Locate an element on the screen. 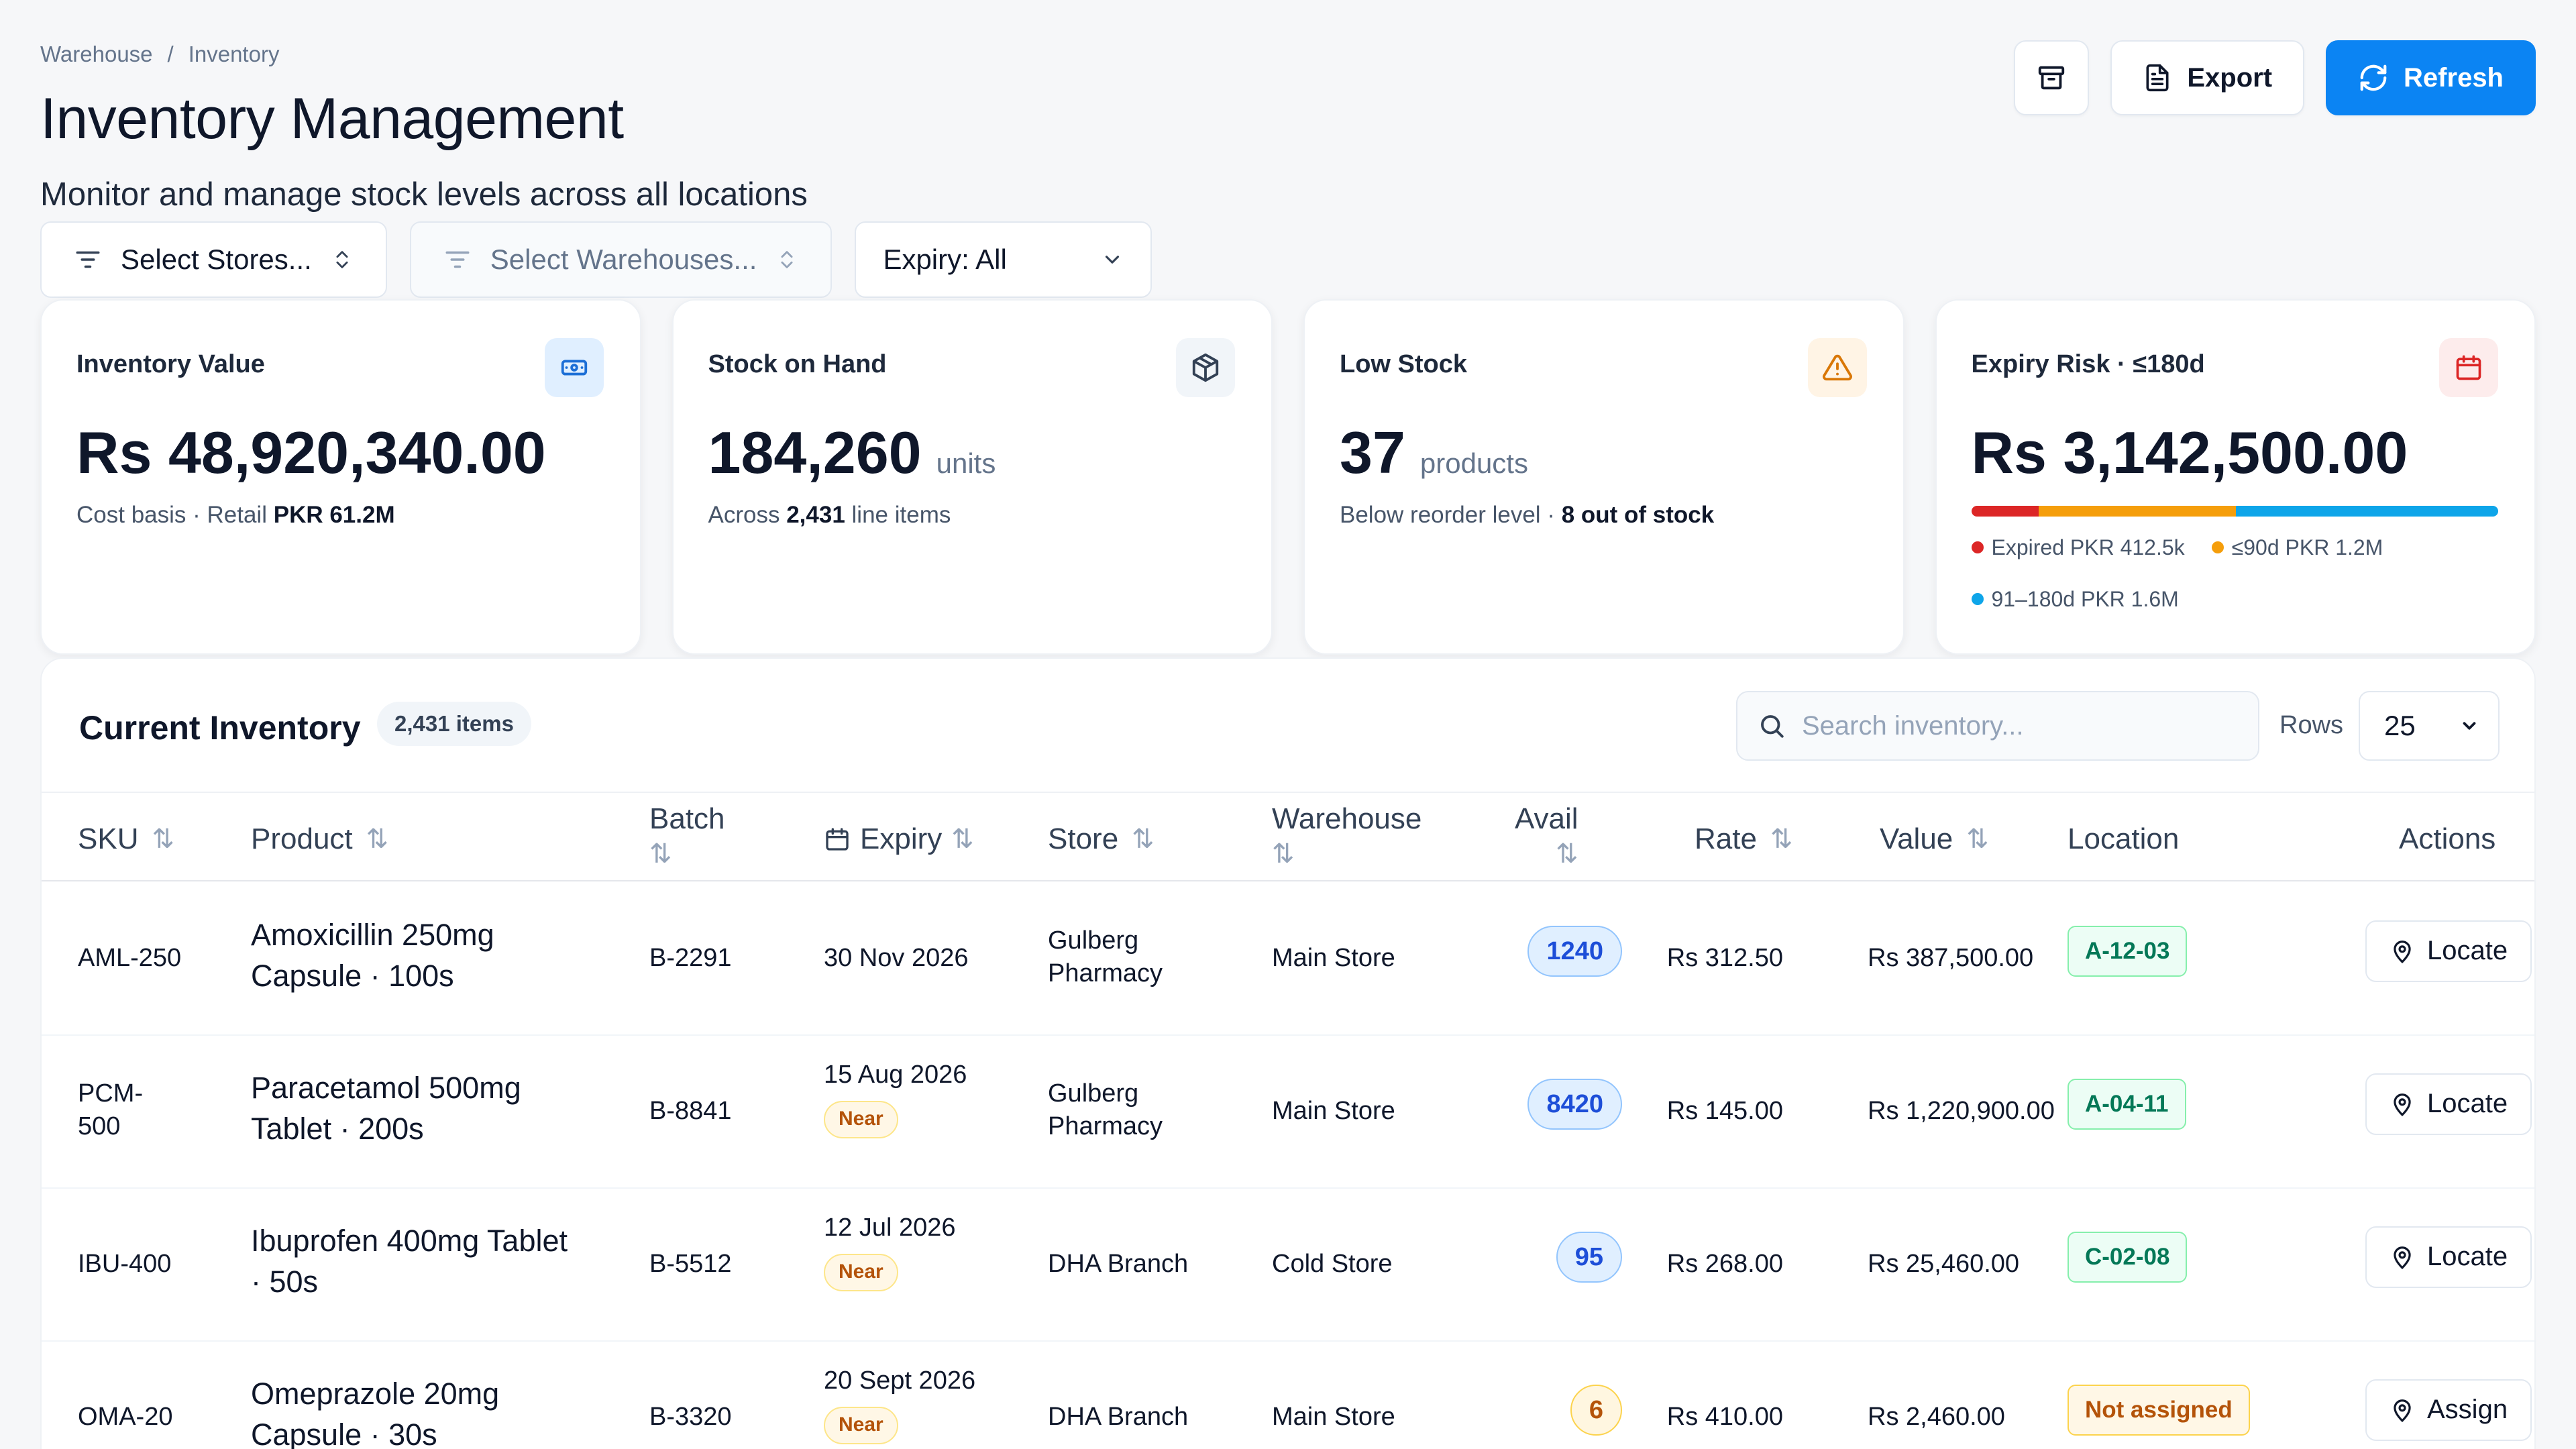 The image size is (2576, 1449). expiry-risk-legend-item: Expired PKR 412.5k is located at coordinates (2078, 547).